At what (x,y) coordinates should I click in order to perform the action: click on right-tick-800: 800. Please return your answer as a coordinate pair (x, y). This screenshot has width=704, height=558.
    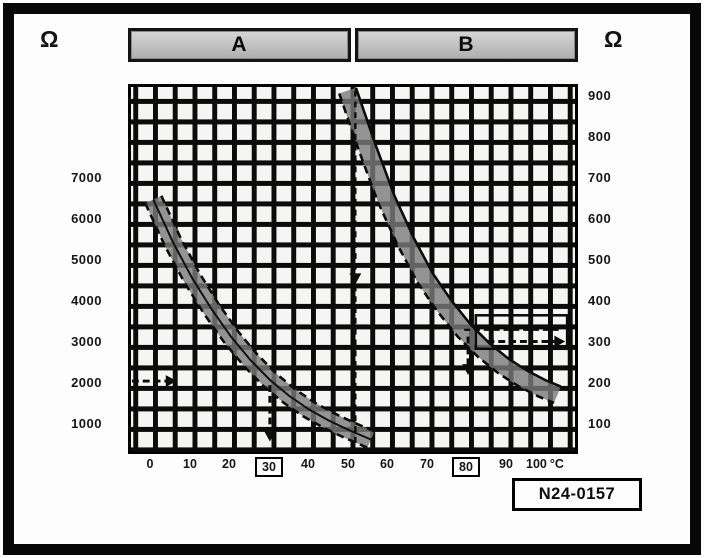
    Looking at the image, I should click on (600, 136).